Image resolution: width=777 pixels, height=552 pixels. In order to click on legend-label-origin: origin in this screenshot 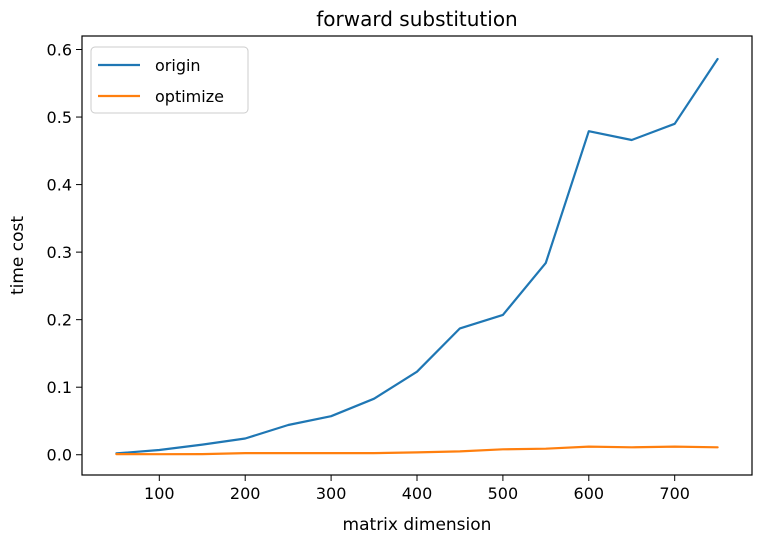, I will do `click(178, 65)`.